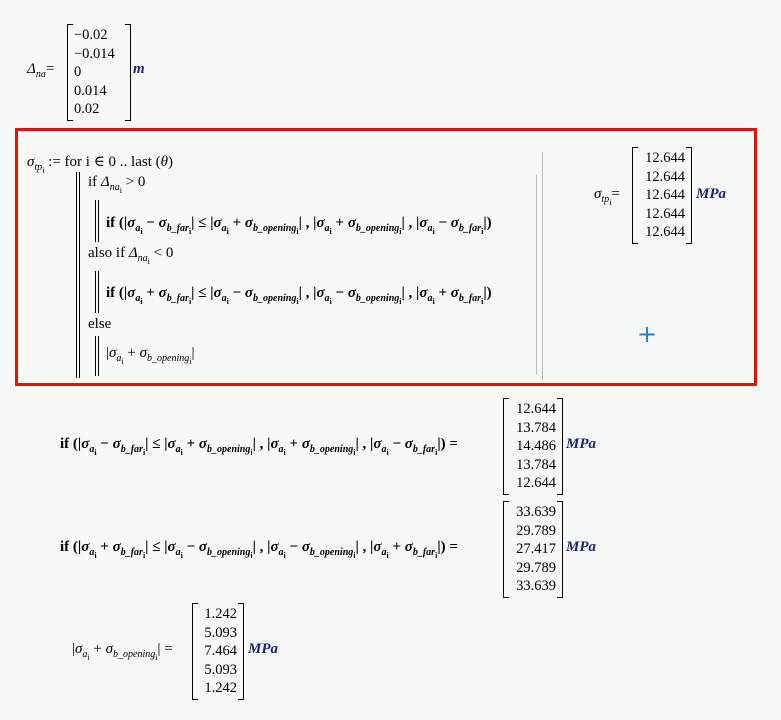 The width and height of the screenshot is (781, 720). Describe the element at coordinates (536, 549) in the screenshot. I see `matrix-cell: 27.417` at that location.